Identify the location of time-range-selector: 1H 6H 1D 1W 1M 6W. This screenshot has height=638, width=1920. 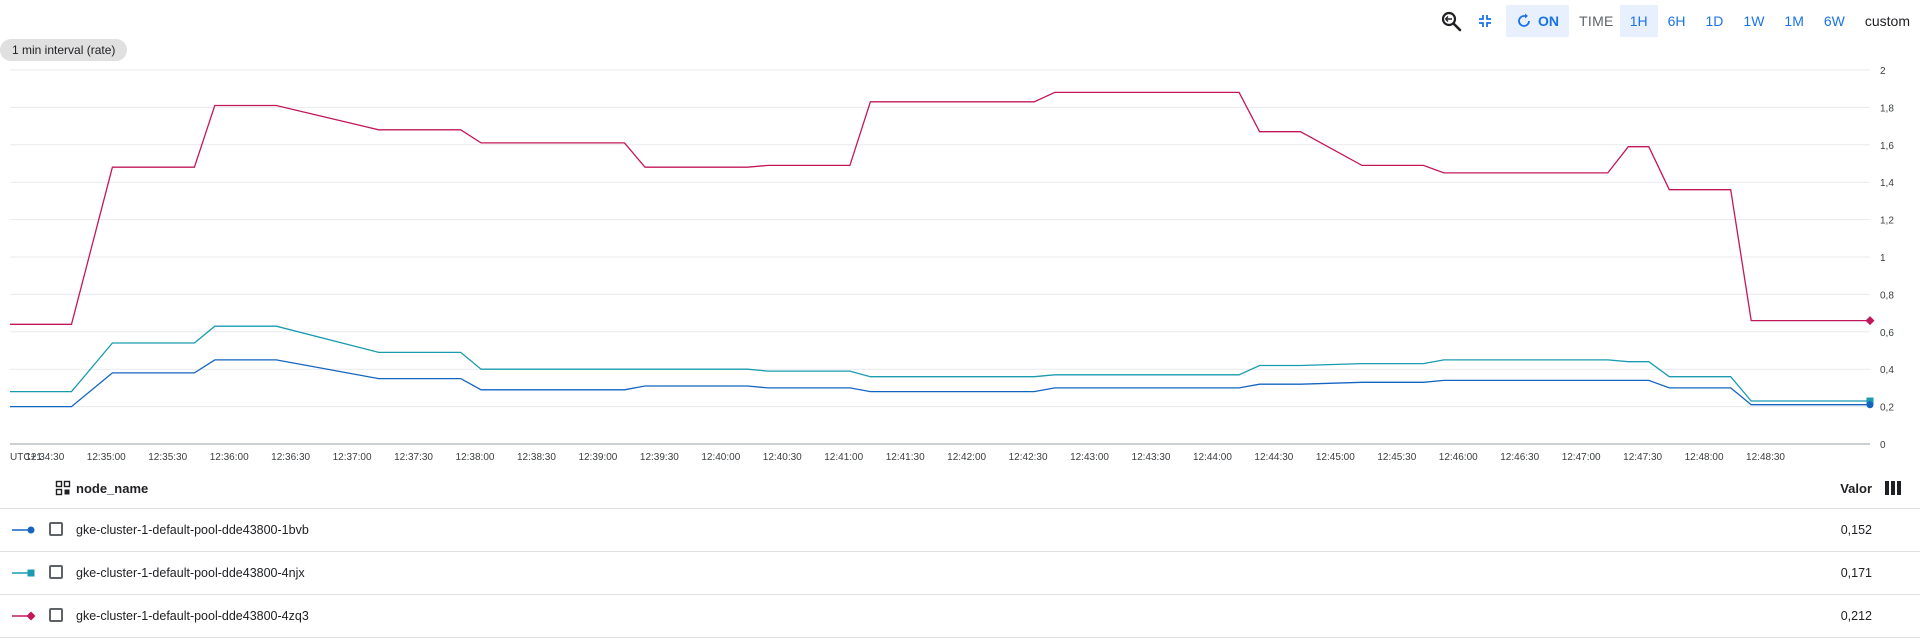
(1737, 21).